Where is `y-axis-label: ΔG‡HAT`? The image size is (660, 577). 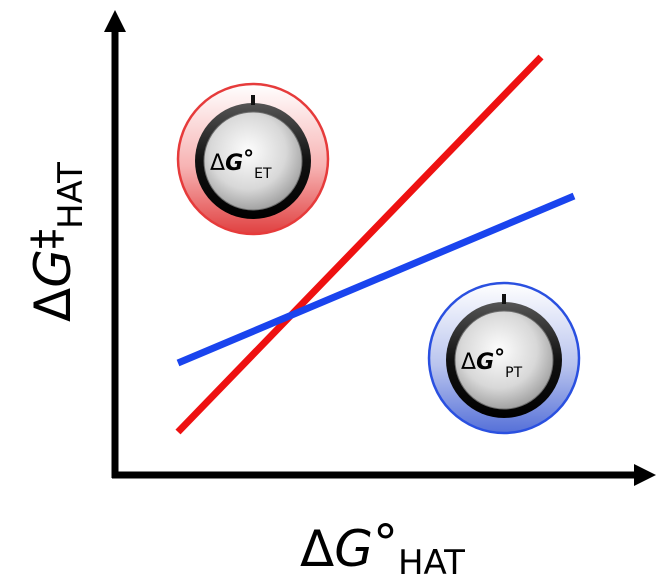
y-axis-label: ΔG‡HAT is located at coordinates (57, 242).